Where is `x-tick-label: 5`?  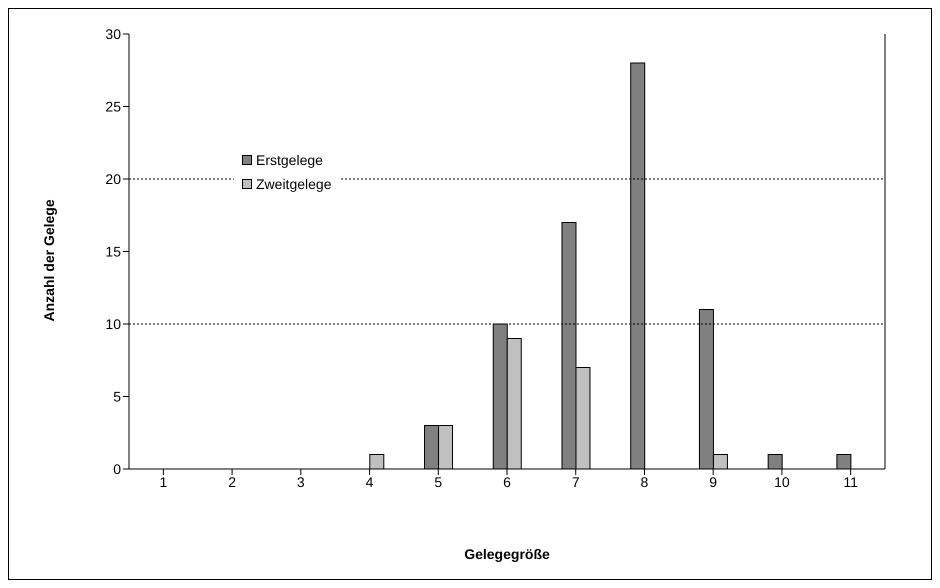 x-tick-label: 5 is located at coordinates (438, 482).